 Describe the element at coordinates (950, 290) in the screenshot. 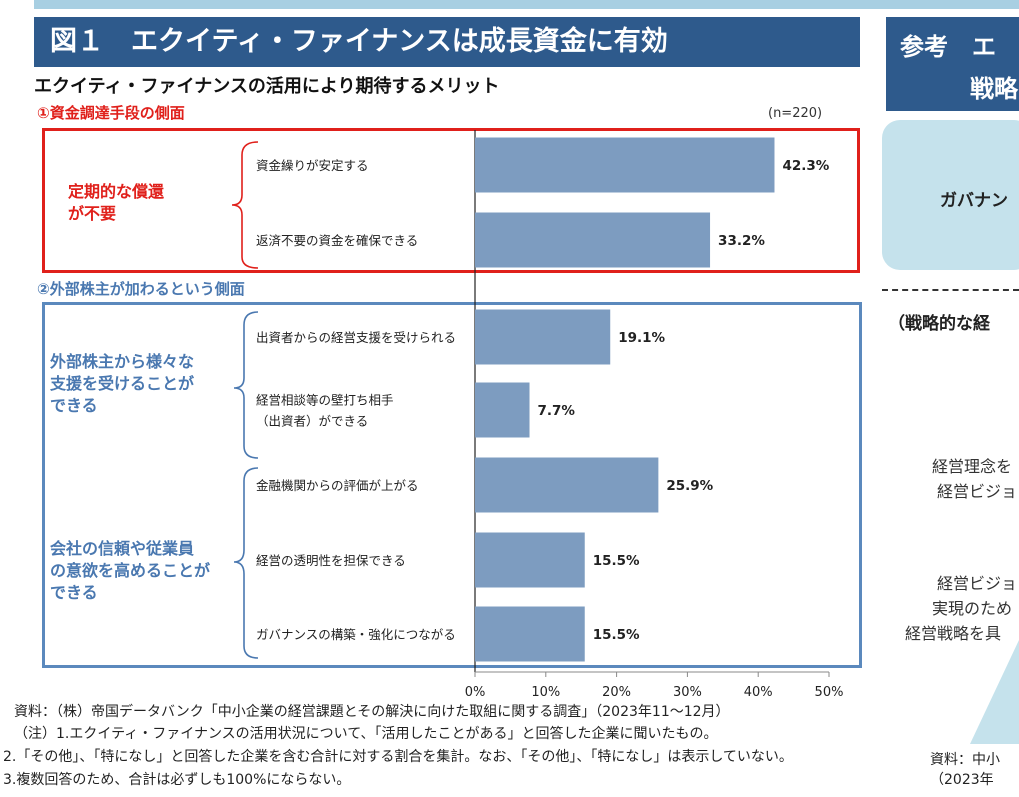

I see `reference-divider` at that location.